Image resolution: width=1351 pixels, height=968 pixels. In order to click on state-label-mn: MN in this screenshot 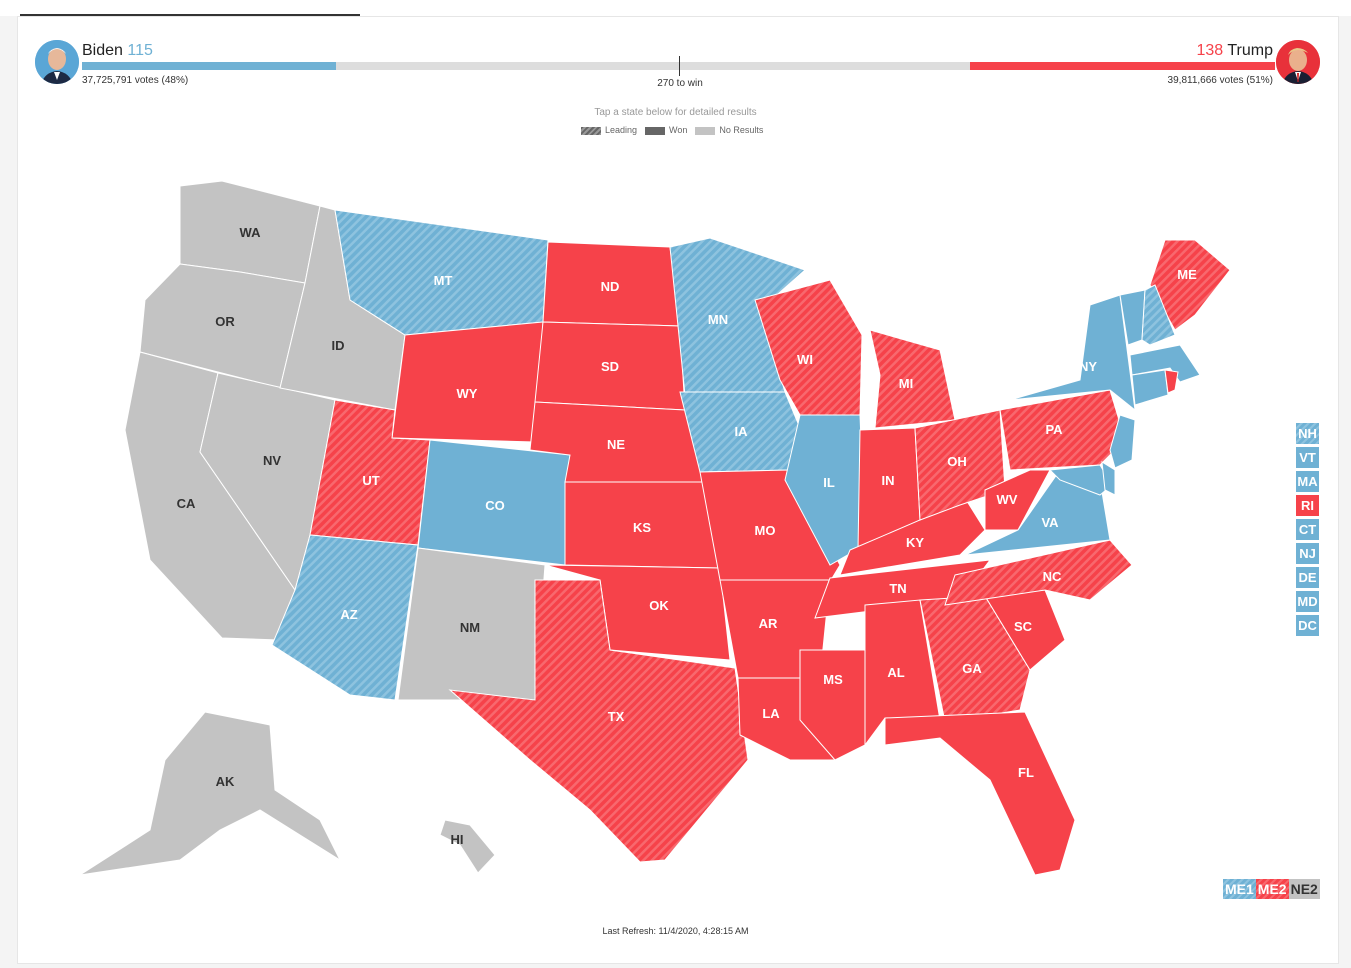, I will do `click(718, 319)`.